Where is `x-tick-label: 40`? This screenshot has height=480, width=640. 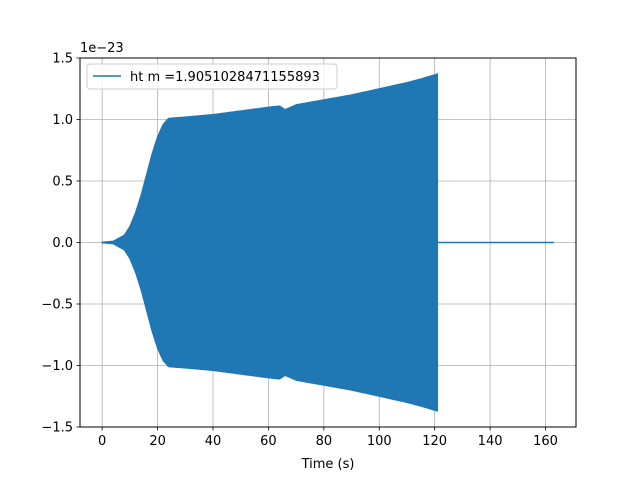 x-tick-label: 40 is located at coordinates (213, 441).